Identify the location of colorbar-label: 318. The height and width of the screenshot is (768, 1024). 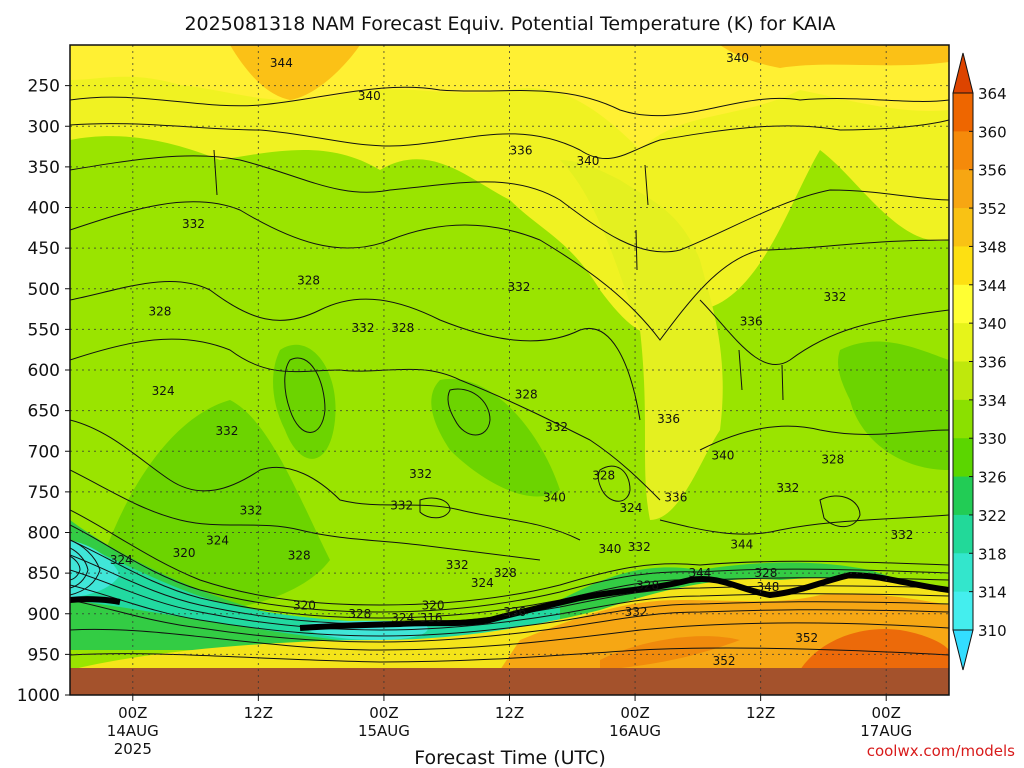
(992, 554).